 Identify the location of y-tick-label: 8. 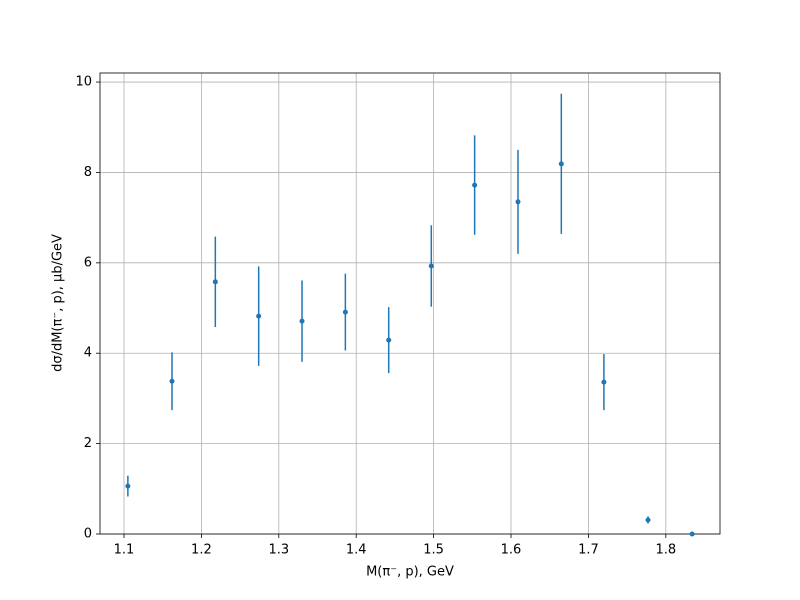
(88, 172).